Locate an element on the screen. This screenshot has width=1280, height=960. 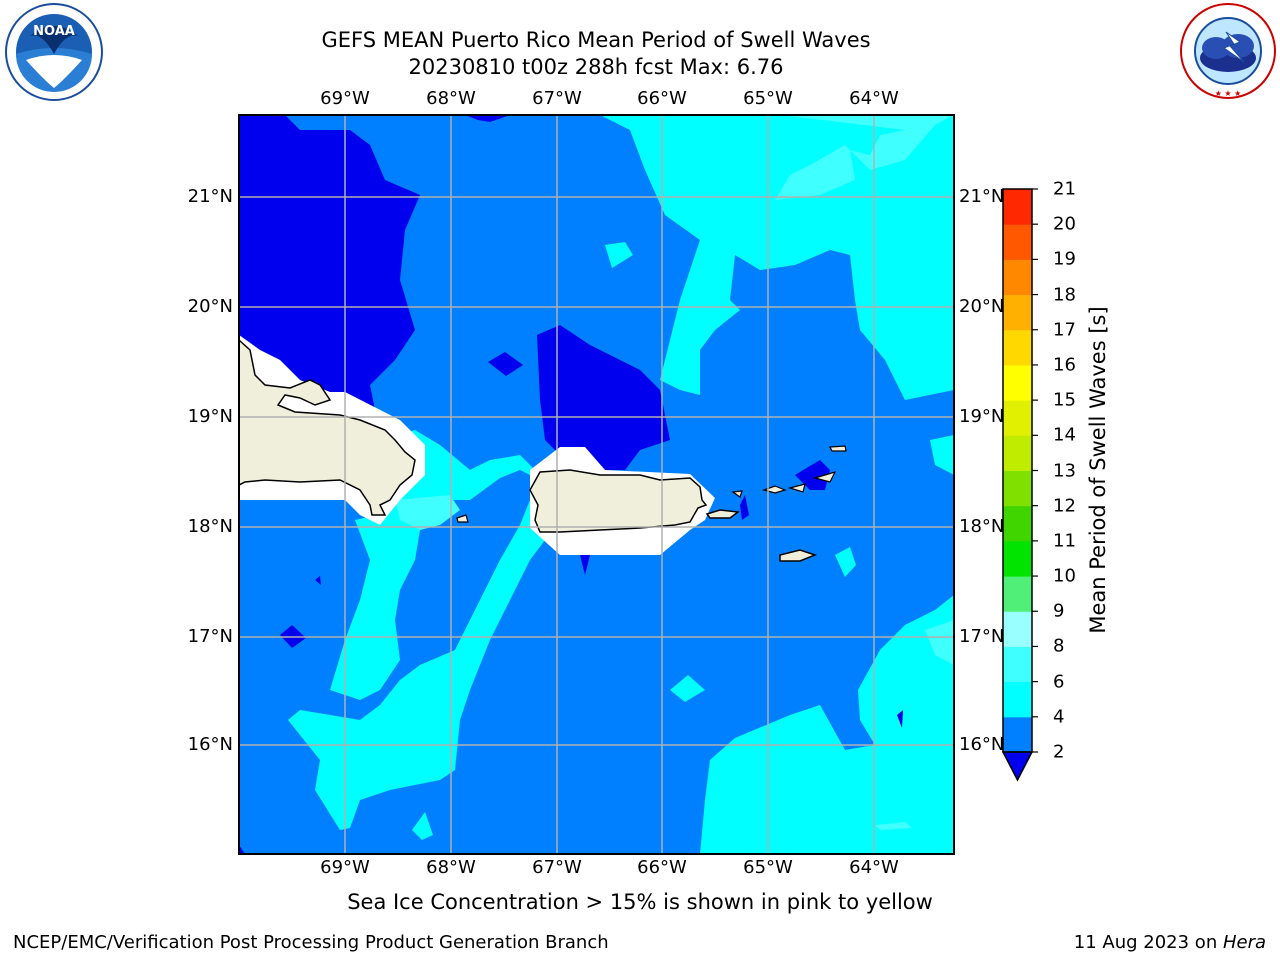
field-lt2-dot2 is located at coordinates (744, 507).